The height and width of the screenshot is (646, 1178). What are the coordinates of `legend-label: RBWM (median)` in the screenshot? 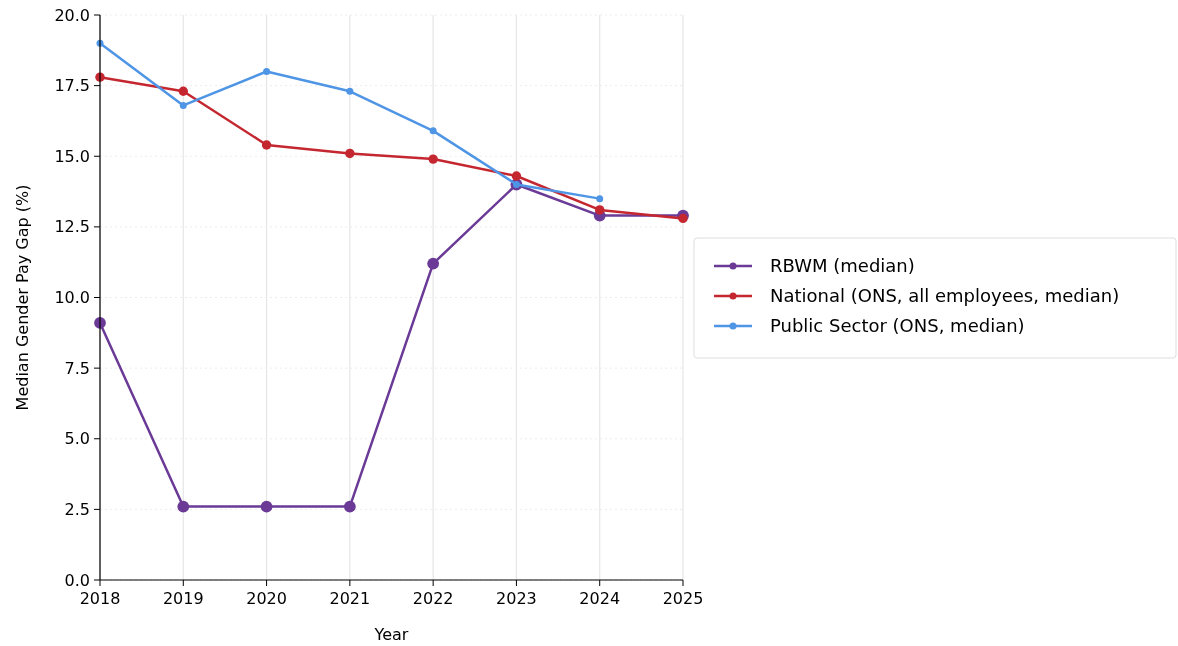 It's located at (842, 266).